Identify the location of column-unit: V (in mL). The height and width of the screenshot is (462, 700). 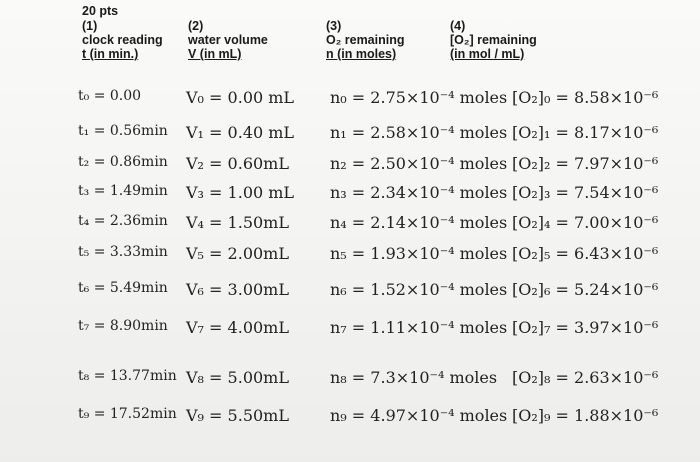
(215, 54).